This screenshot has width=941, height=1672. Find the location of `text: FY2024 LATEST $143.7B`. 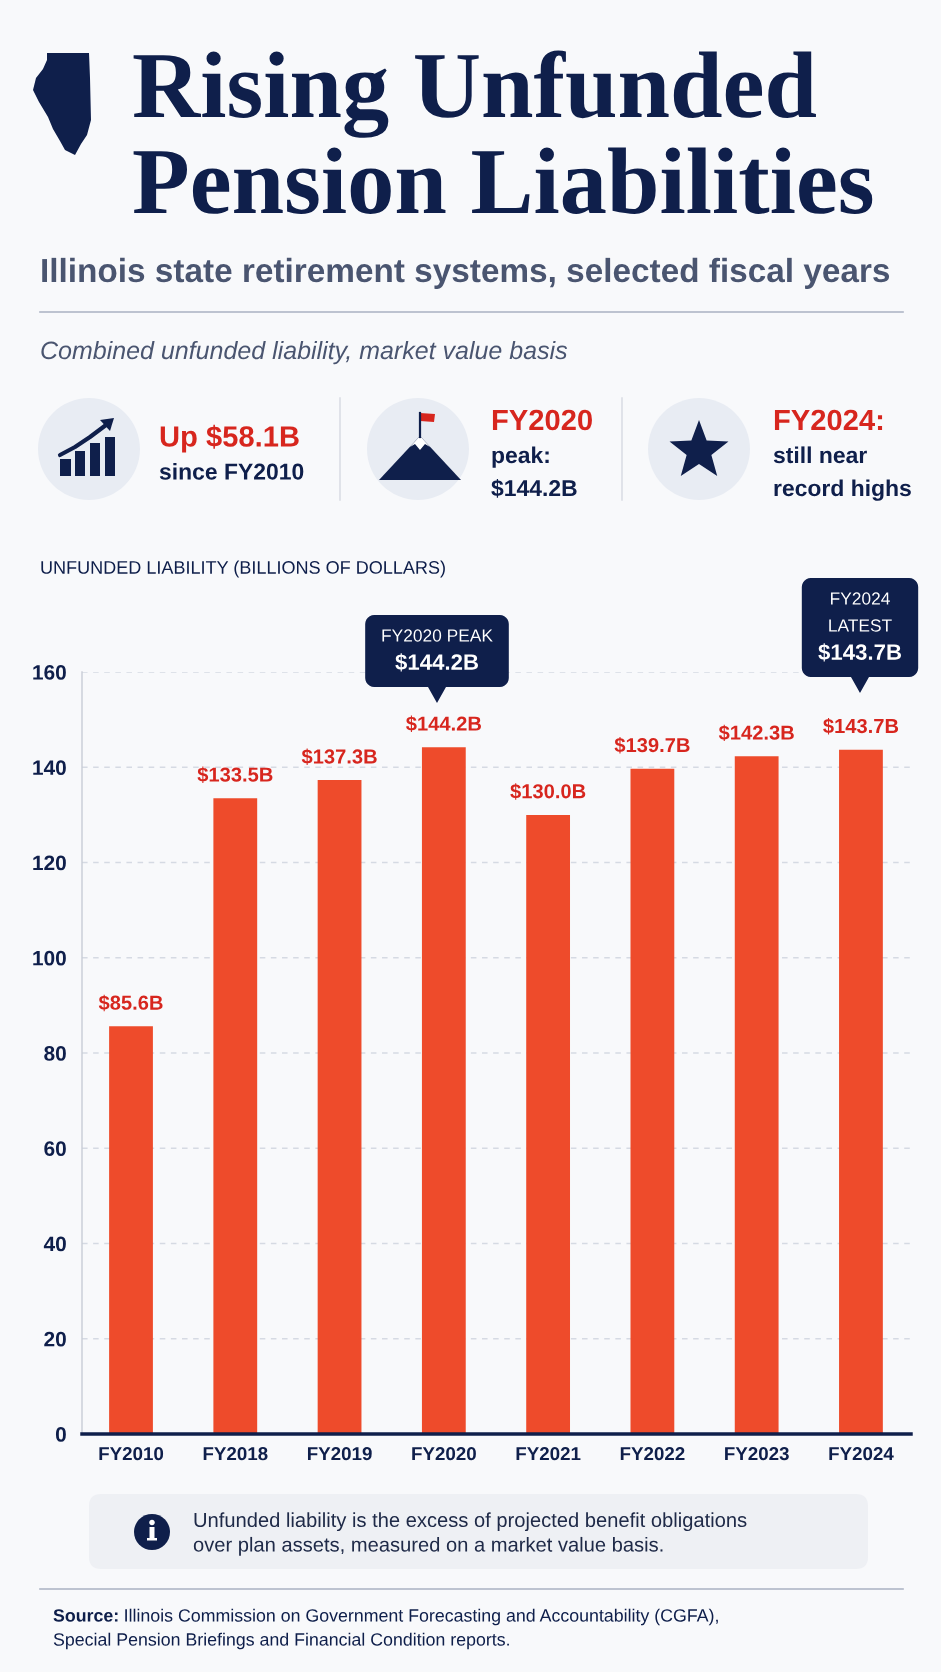

text: FY2024 LATEST $143.7B is located at coordinates (859, 627).